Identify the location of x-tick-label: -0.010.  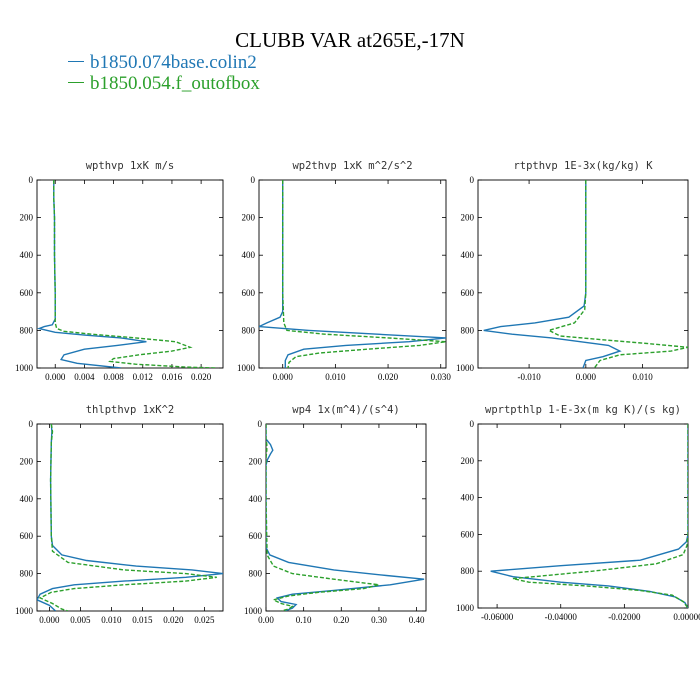
(529, 377).